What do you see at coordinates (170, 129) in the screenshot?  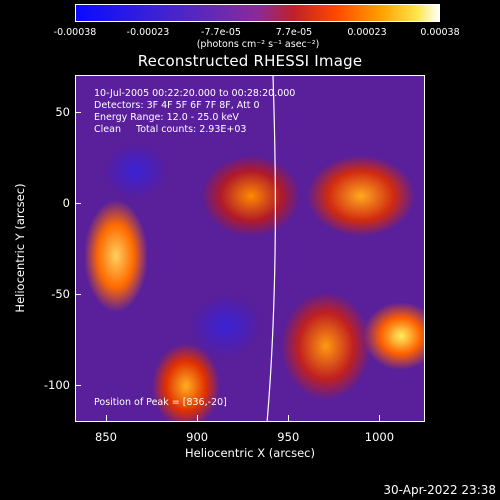 I see `annotation-clean-counts: Clean Total counts: 2.93E+03` at bounding box center [170, 129].